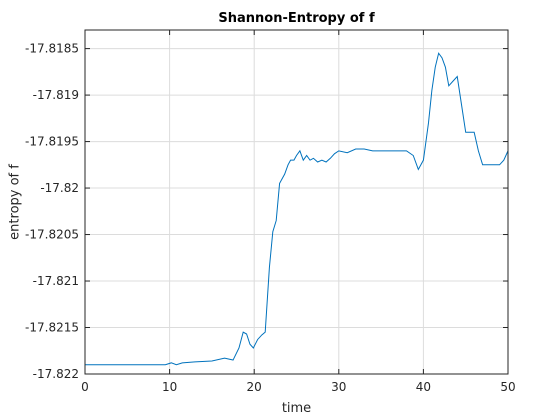  I want to click on x-tick-label: 0, so click(85, 387).